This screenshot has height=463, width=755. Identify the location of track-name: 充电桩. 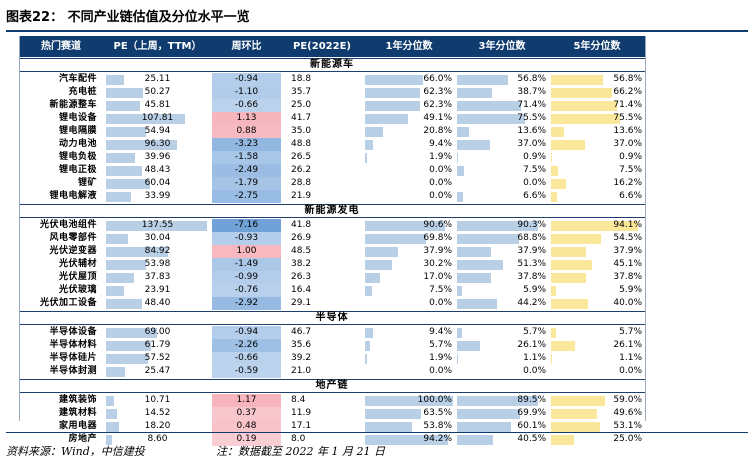
(61, 92).